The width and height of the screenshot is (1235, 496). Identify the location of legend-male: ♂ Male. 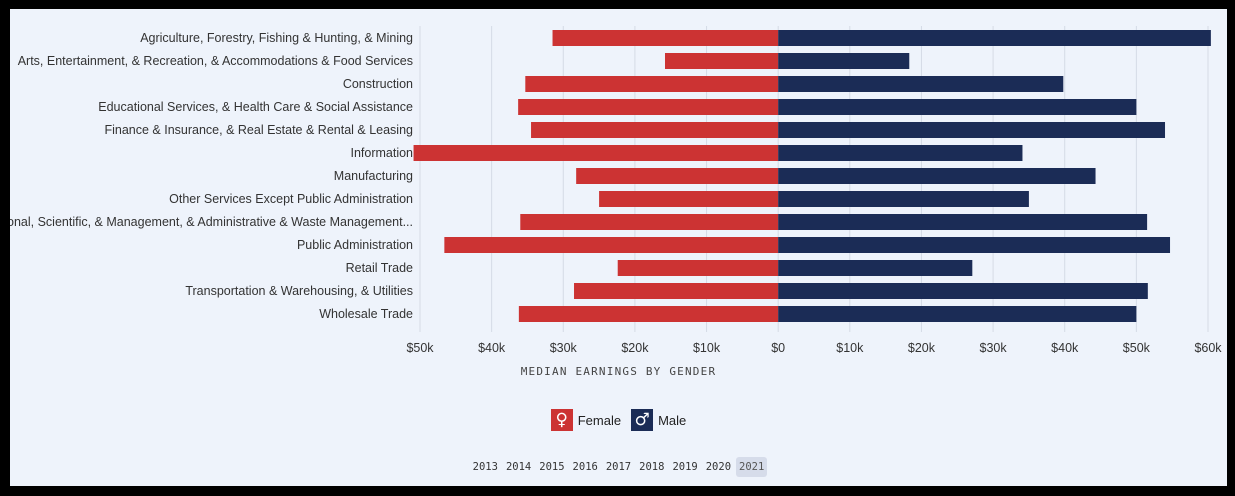
(658, 420).